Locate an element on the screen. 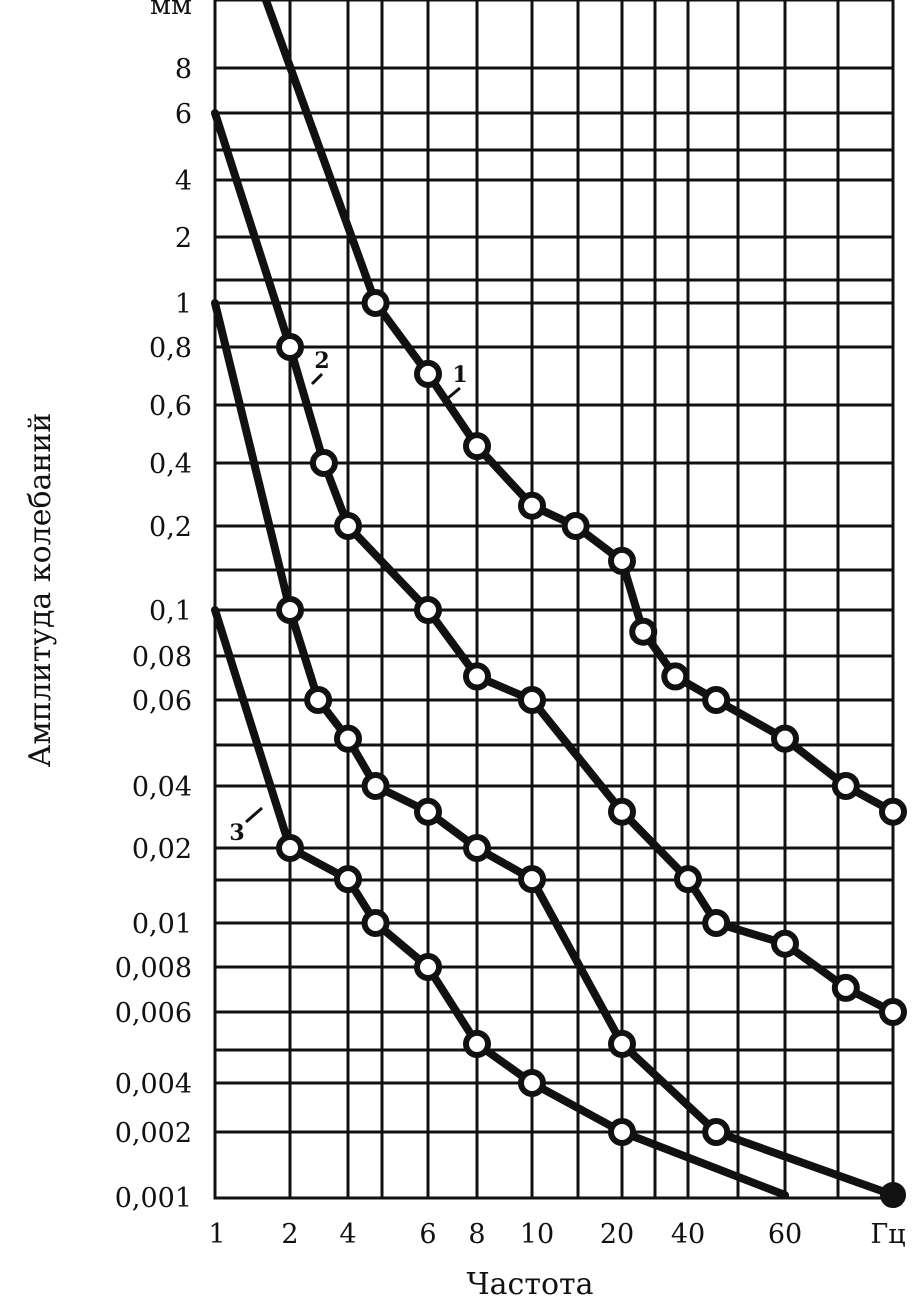  y-tick-label: 0,06 is located at coordinates (162, 701).